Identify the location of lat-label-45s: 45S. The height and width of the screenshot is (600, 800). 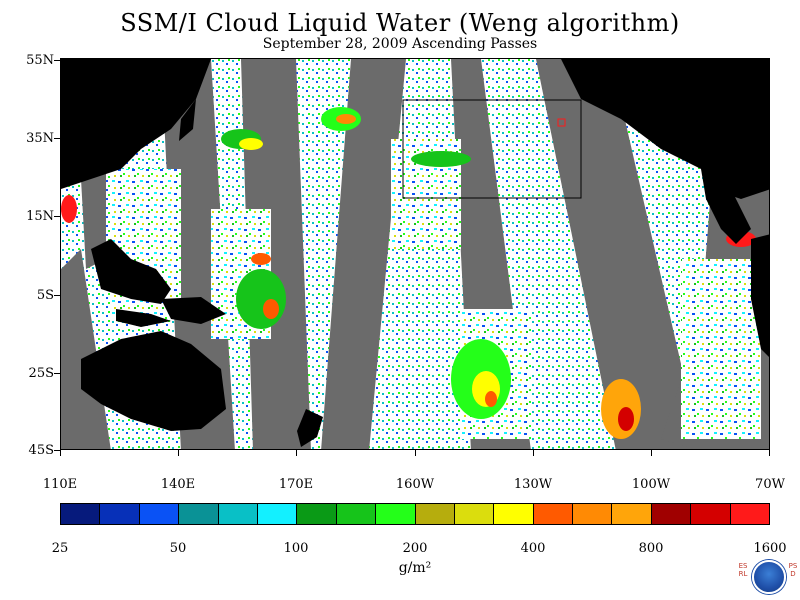
(41, 450).